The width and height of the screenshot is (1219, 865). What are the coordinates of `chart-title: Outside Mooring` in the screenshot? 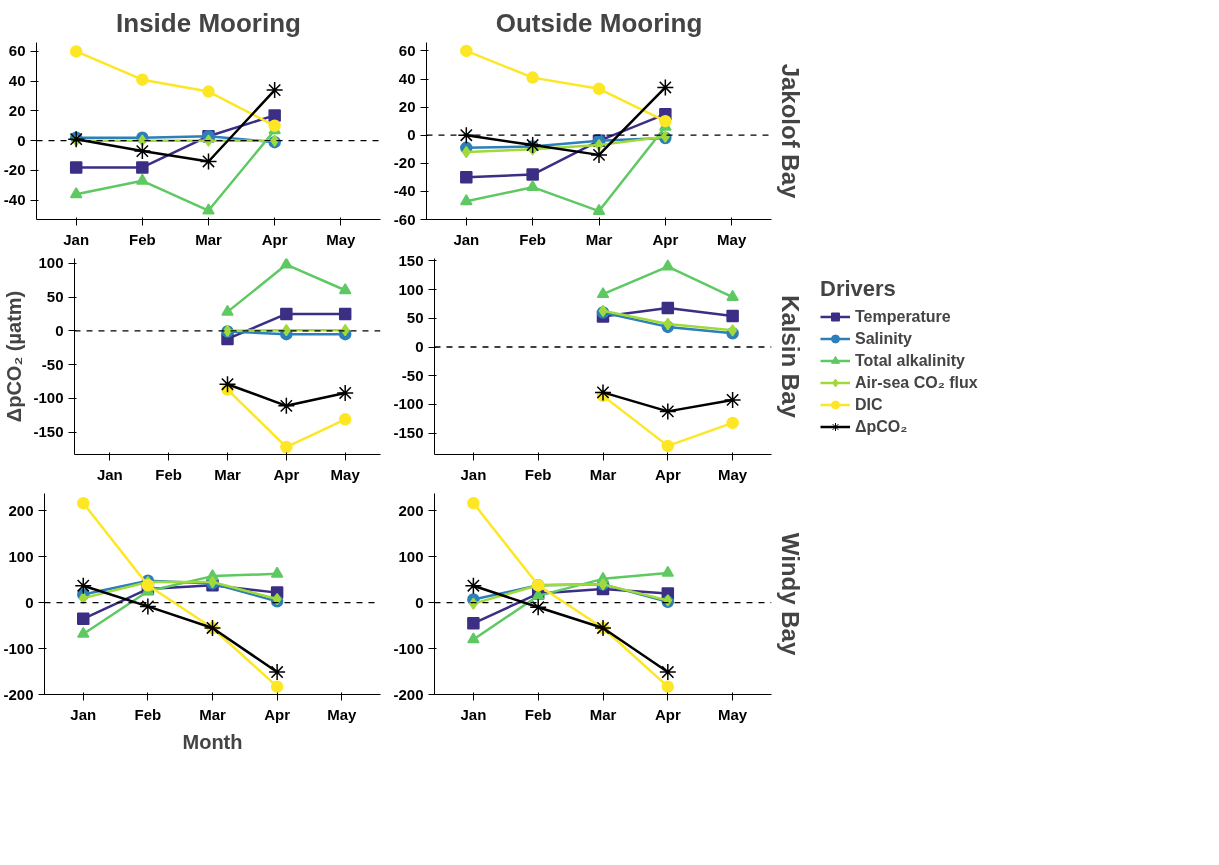 It's located at (599, 22).